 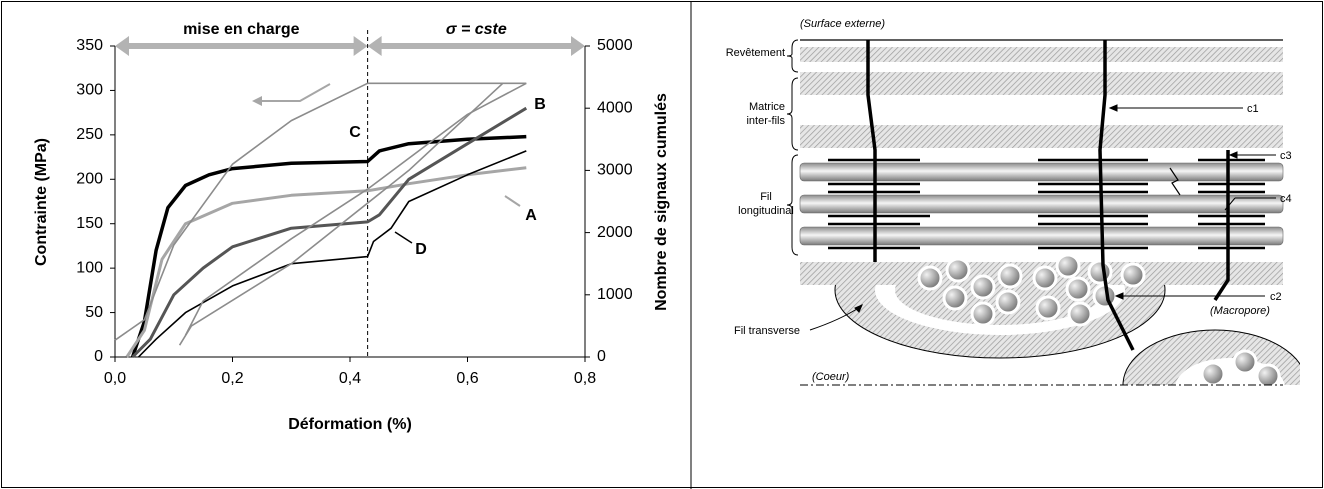 What do you see at coordinates (89, 90) in the screenshot?
I see `y-tick-label: 300` at bounding box center [89, 90].